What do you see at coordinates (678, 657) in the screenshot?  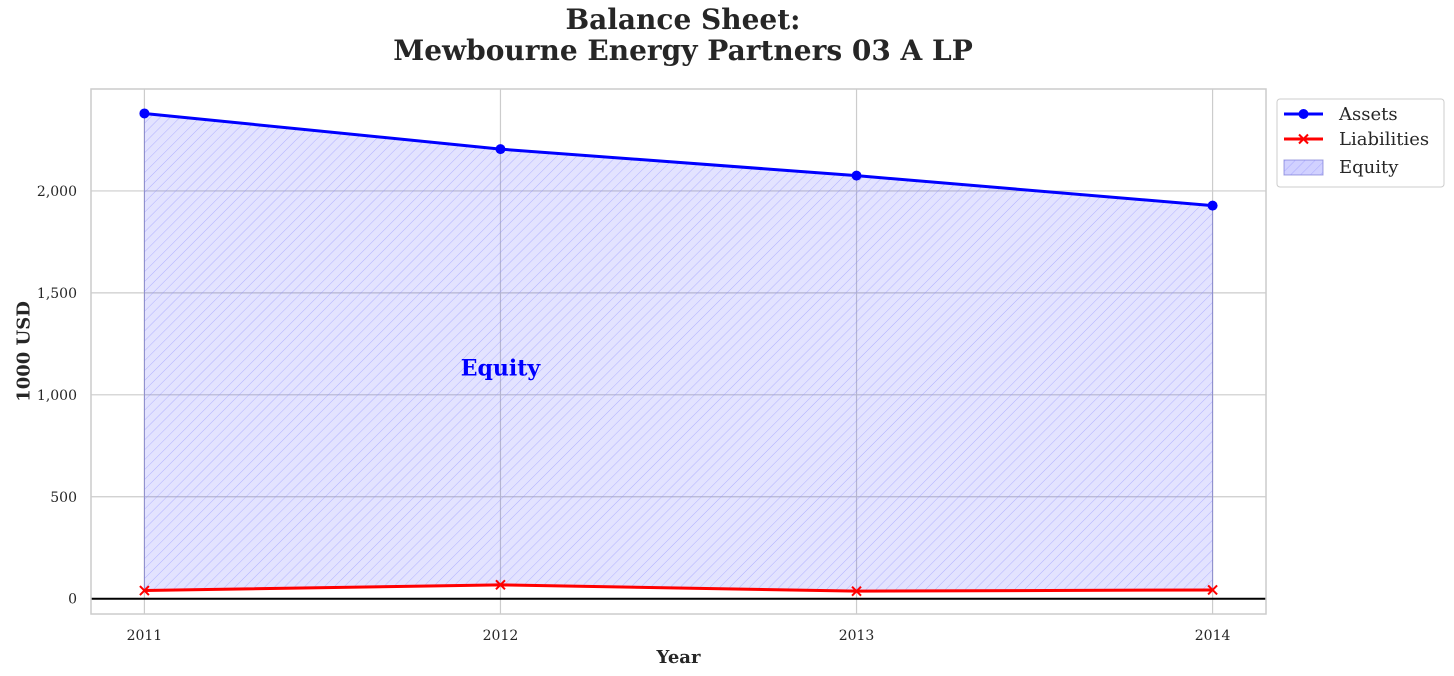 I see `x-axis-label: Year` at bounding box center [678, 657].